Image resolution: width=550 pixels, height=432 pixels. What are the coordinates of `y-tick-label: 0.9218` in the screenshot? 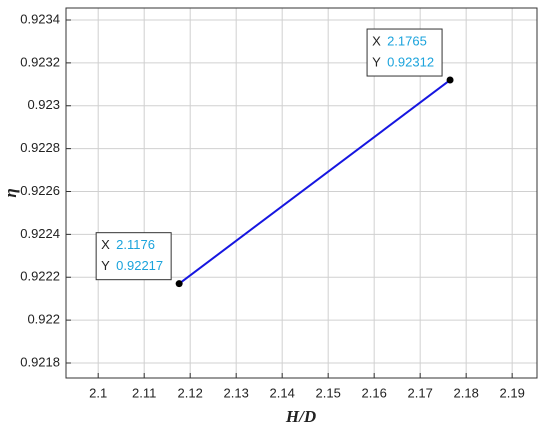 It's located at (40, 361).